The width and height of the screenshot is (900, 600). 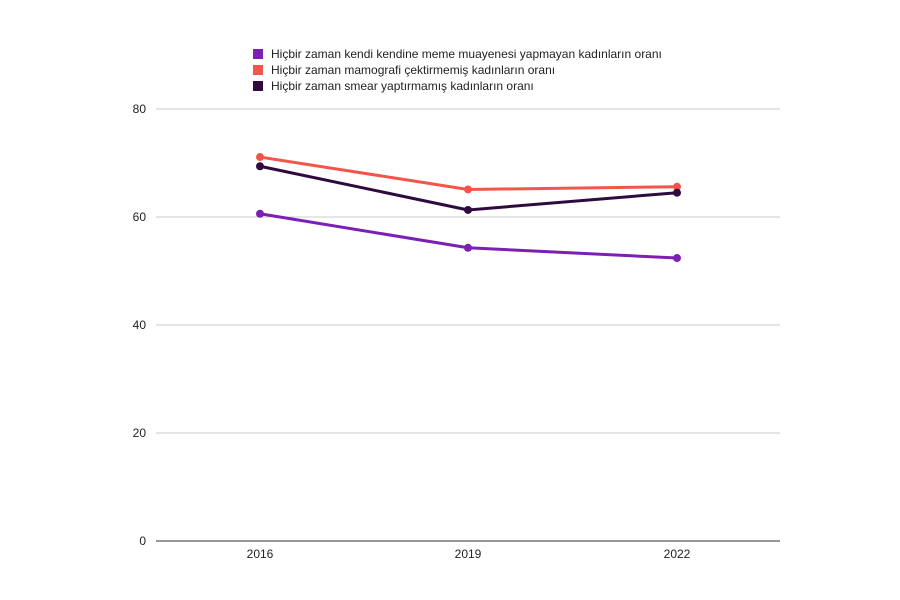 I want to click on x-tick-label: 2022, so click(x=677, y=554).